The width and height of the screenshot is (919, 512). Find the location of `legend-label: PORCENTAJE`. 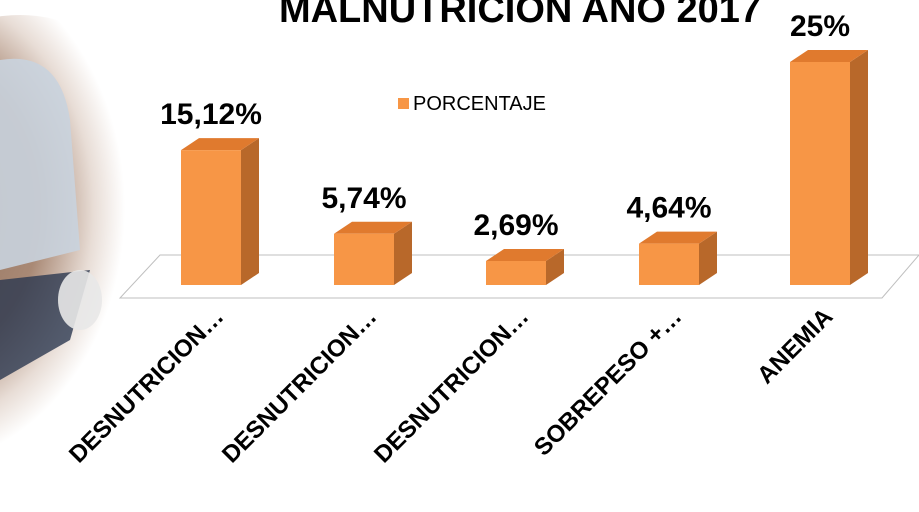

legend-label: PORCENTAJE is located at coordinates (479, 104).